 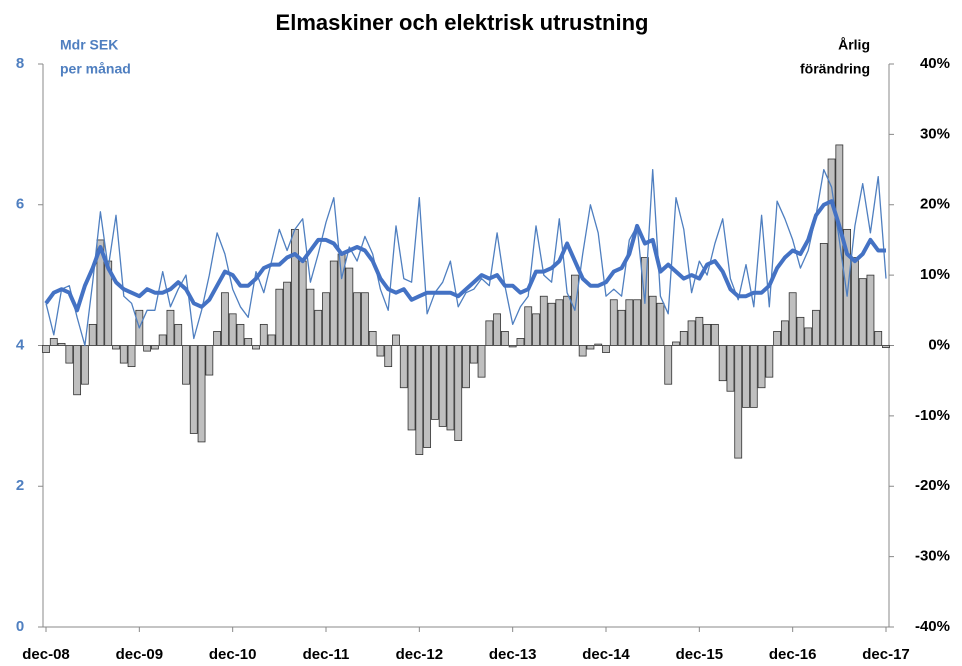 I want to click on y-tick-label: 0, so click(x=20, y=626).